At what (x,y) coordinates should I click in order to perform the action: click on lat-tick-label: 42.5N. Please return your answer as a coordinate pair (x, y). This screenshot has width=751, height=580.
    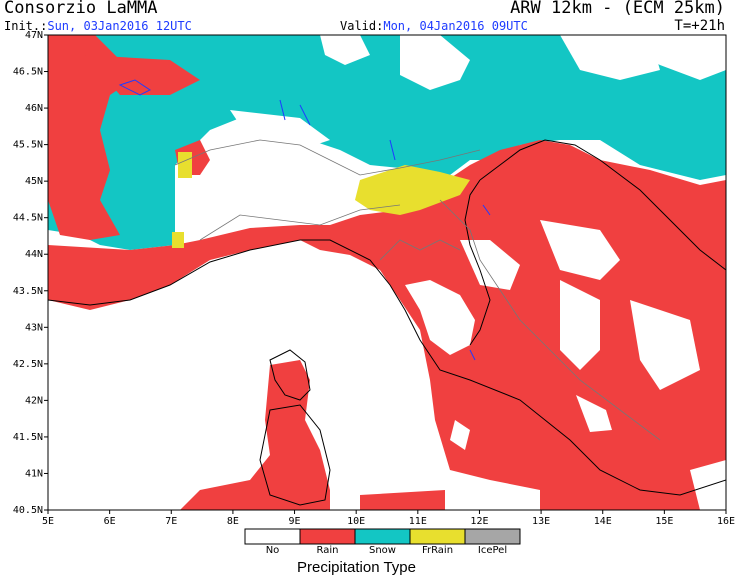
    Looking at the image, I should click on (28, 364).